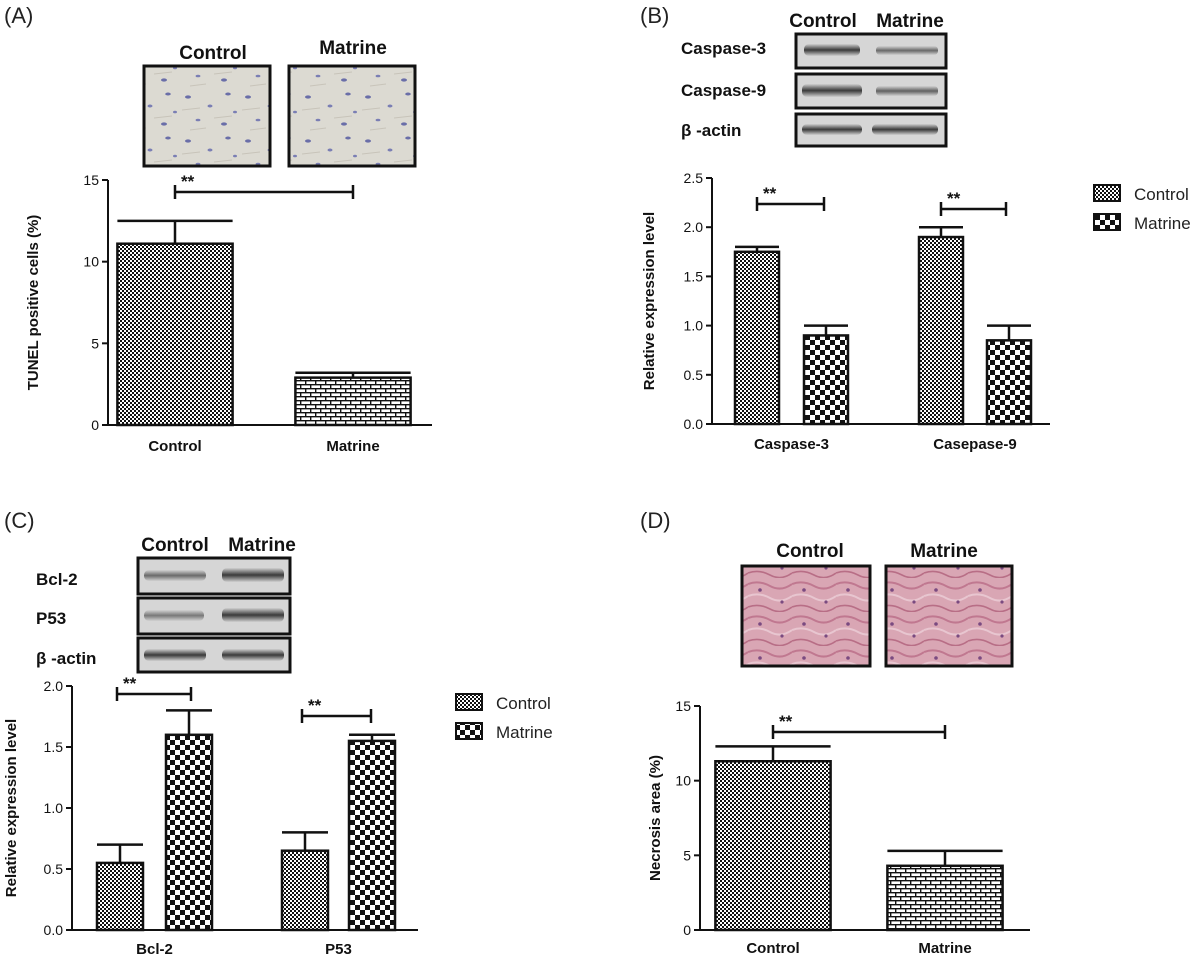 The height and width of the screenshot is (958, 1200). What do you see at coordinates (945, 898) in the screenshot?
I see `chart-d-bar-matrine` at bounding box center [945, 898].